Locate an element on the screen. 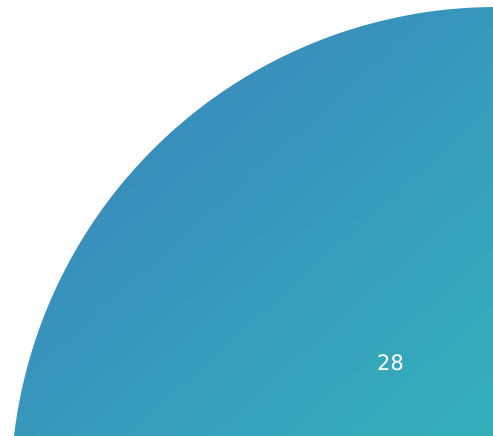  page-number: 28 is located at coordinates (390, 363).